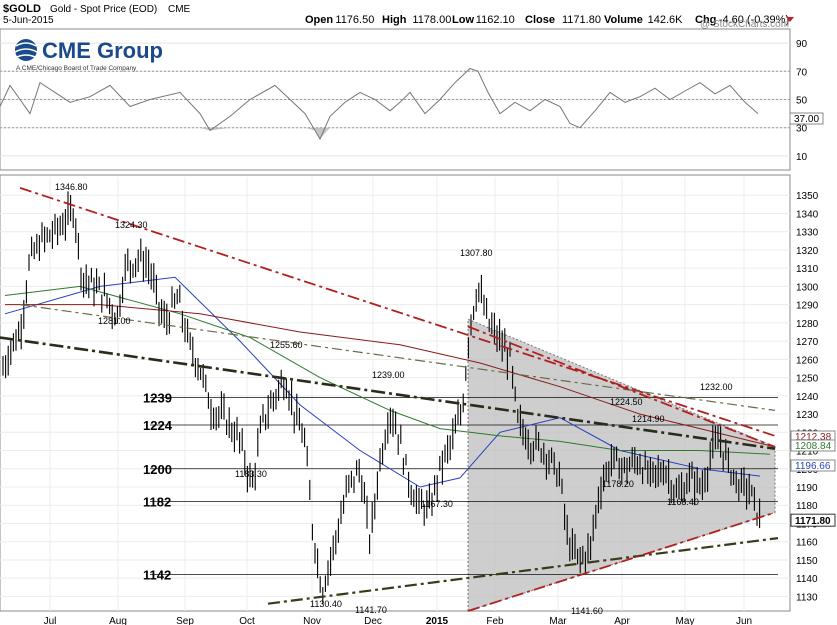 The width and height of the screenshot is (837, 625). I want to click on indicator-tick-label: 30, so click(802, 129).